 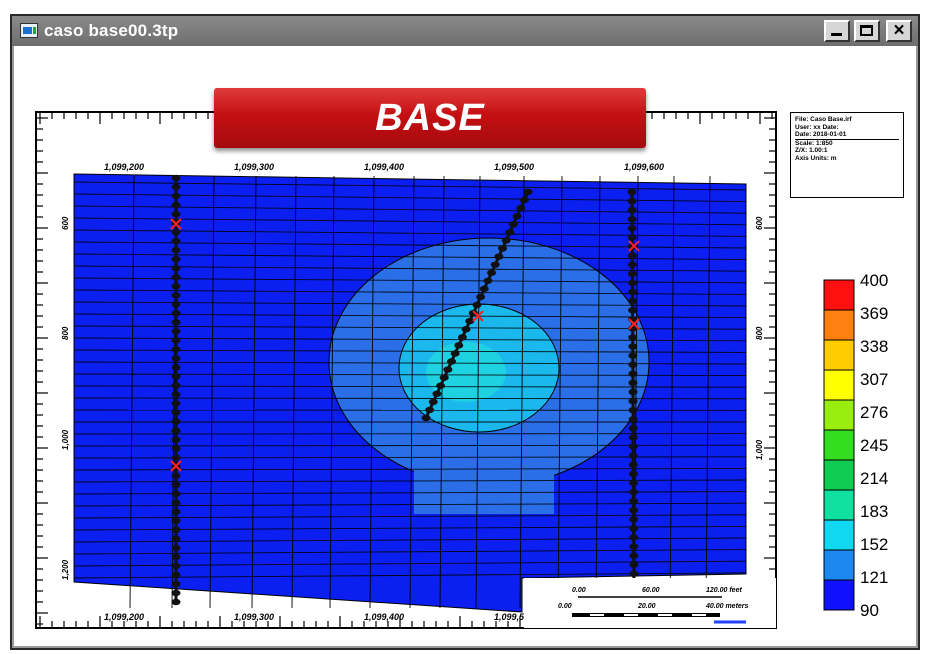 I want to click on legend-value-label: 338, so click(x=874, y=346).